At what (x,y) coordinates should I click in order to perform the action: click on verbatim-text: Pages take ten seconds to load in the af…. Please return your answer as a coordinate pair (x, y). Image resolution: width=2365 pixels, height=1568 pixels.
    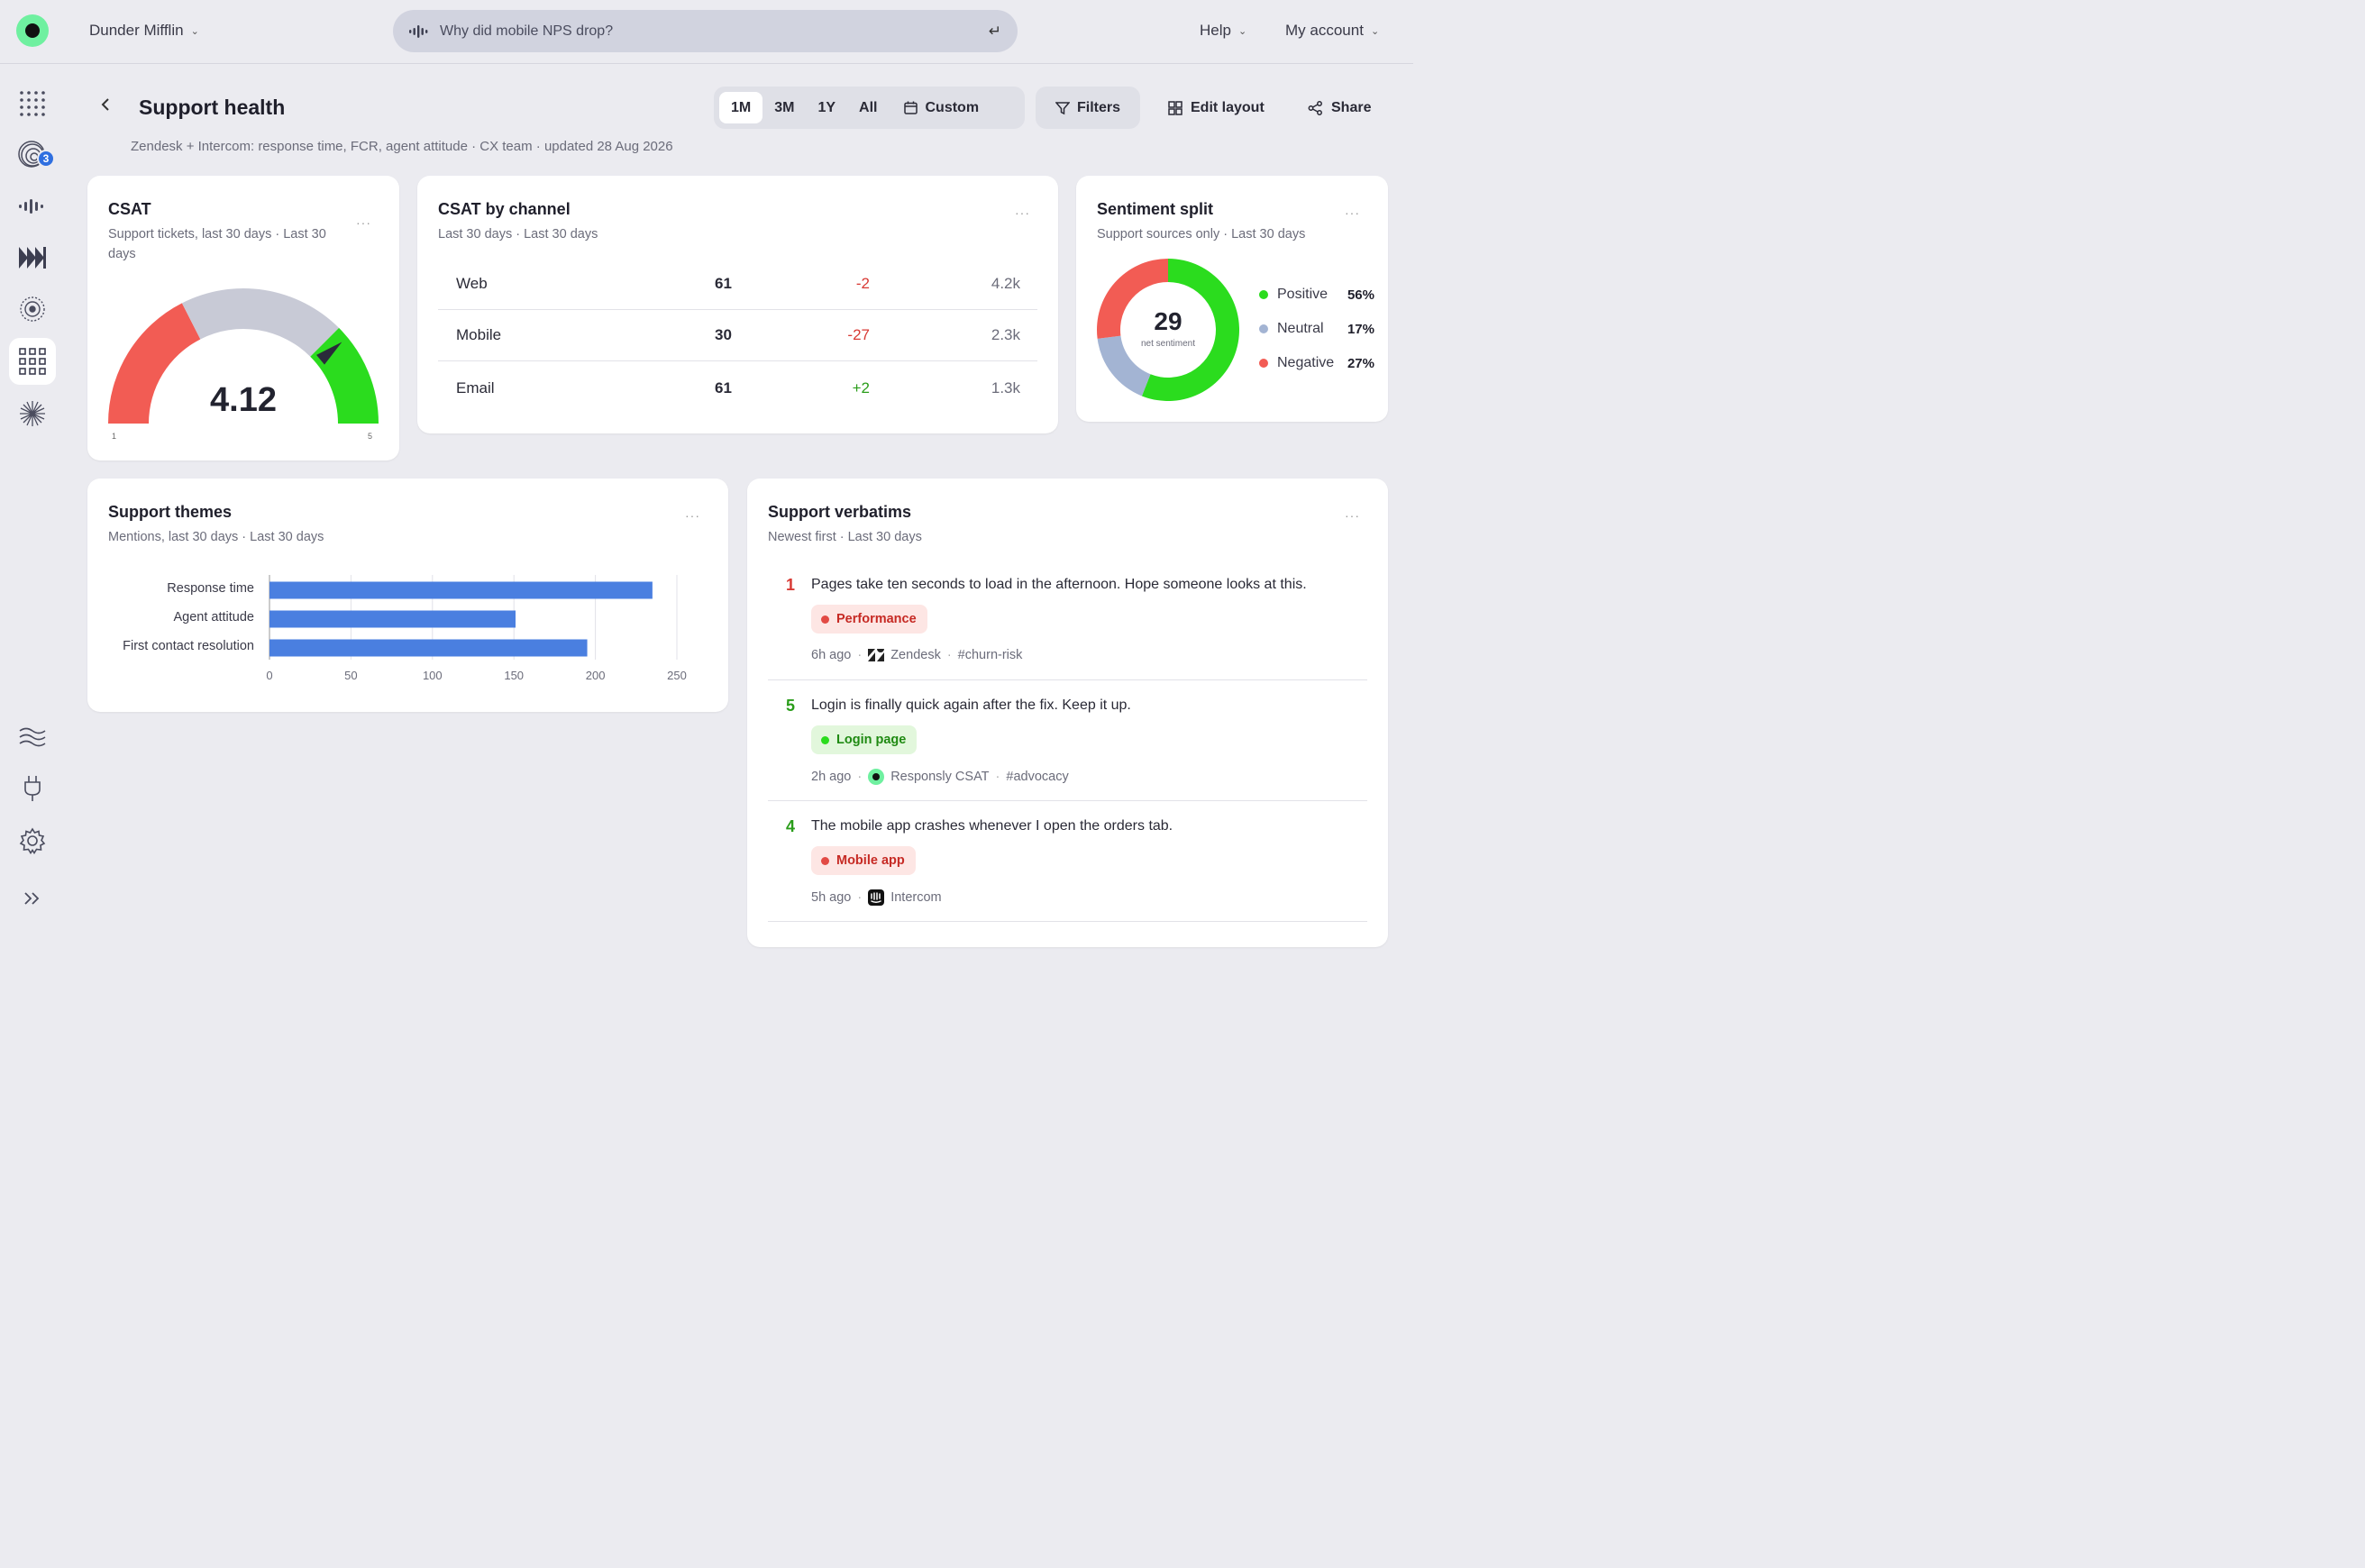
    Looking at the image, I should click on (1059, 584).